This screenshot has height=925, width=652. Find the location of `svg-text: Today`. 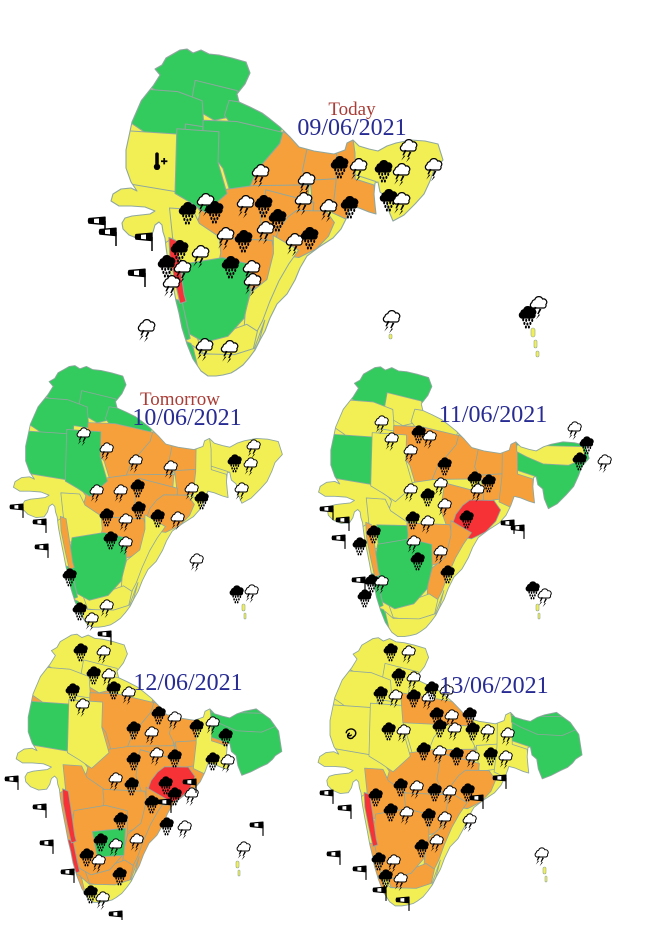

svg-text: Today is located at coordinates (352, 109).